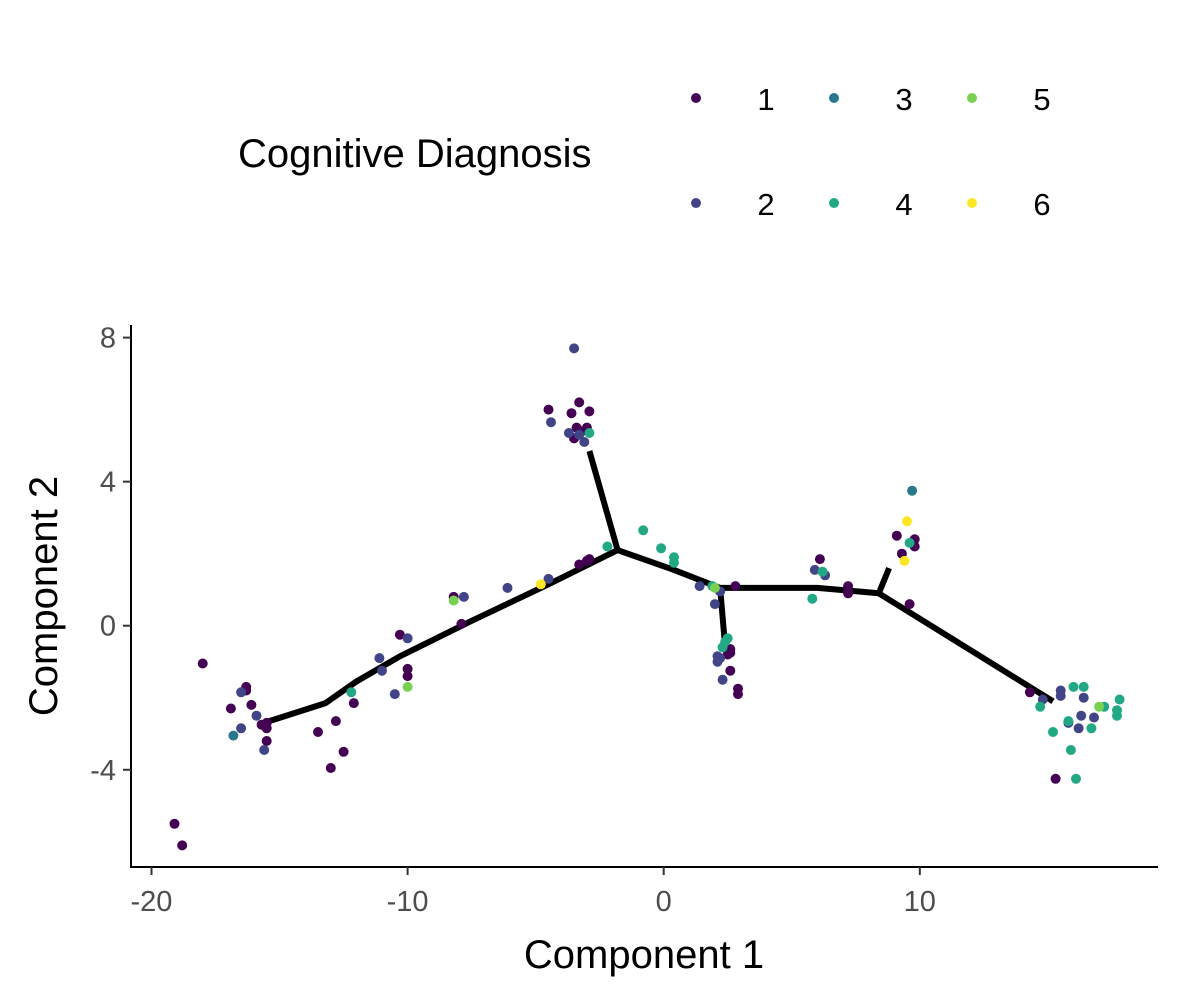 This screenshot has height=1003, width=1181. Describe the element at coordinates (108, 339) in the screenshot. I see `y-tick-label: 8` at that location.